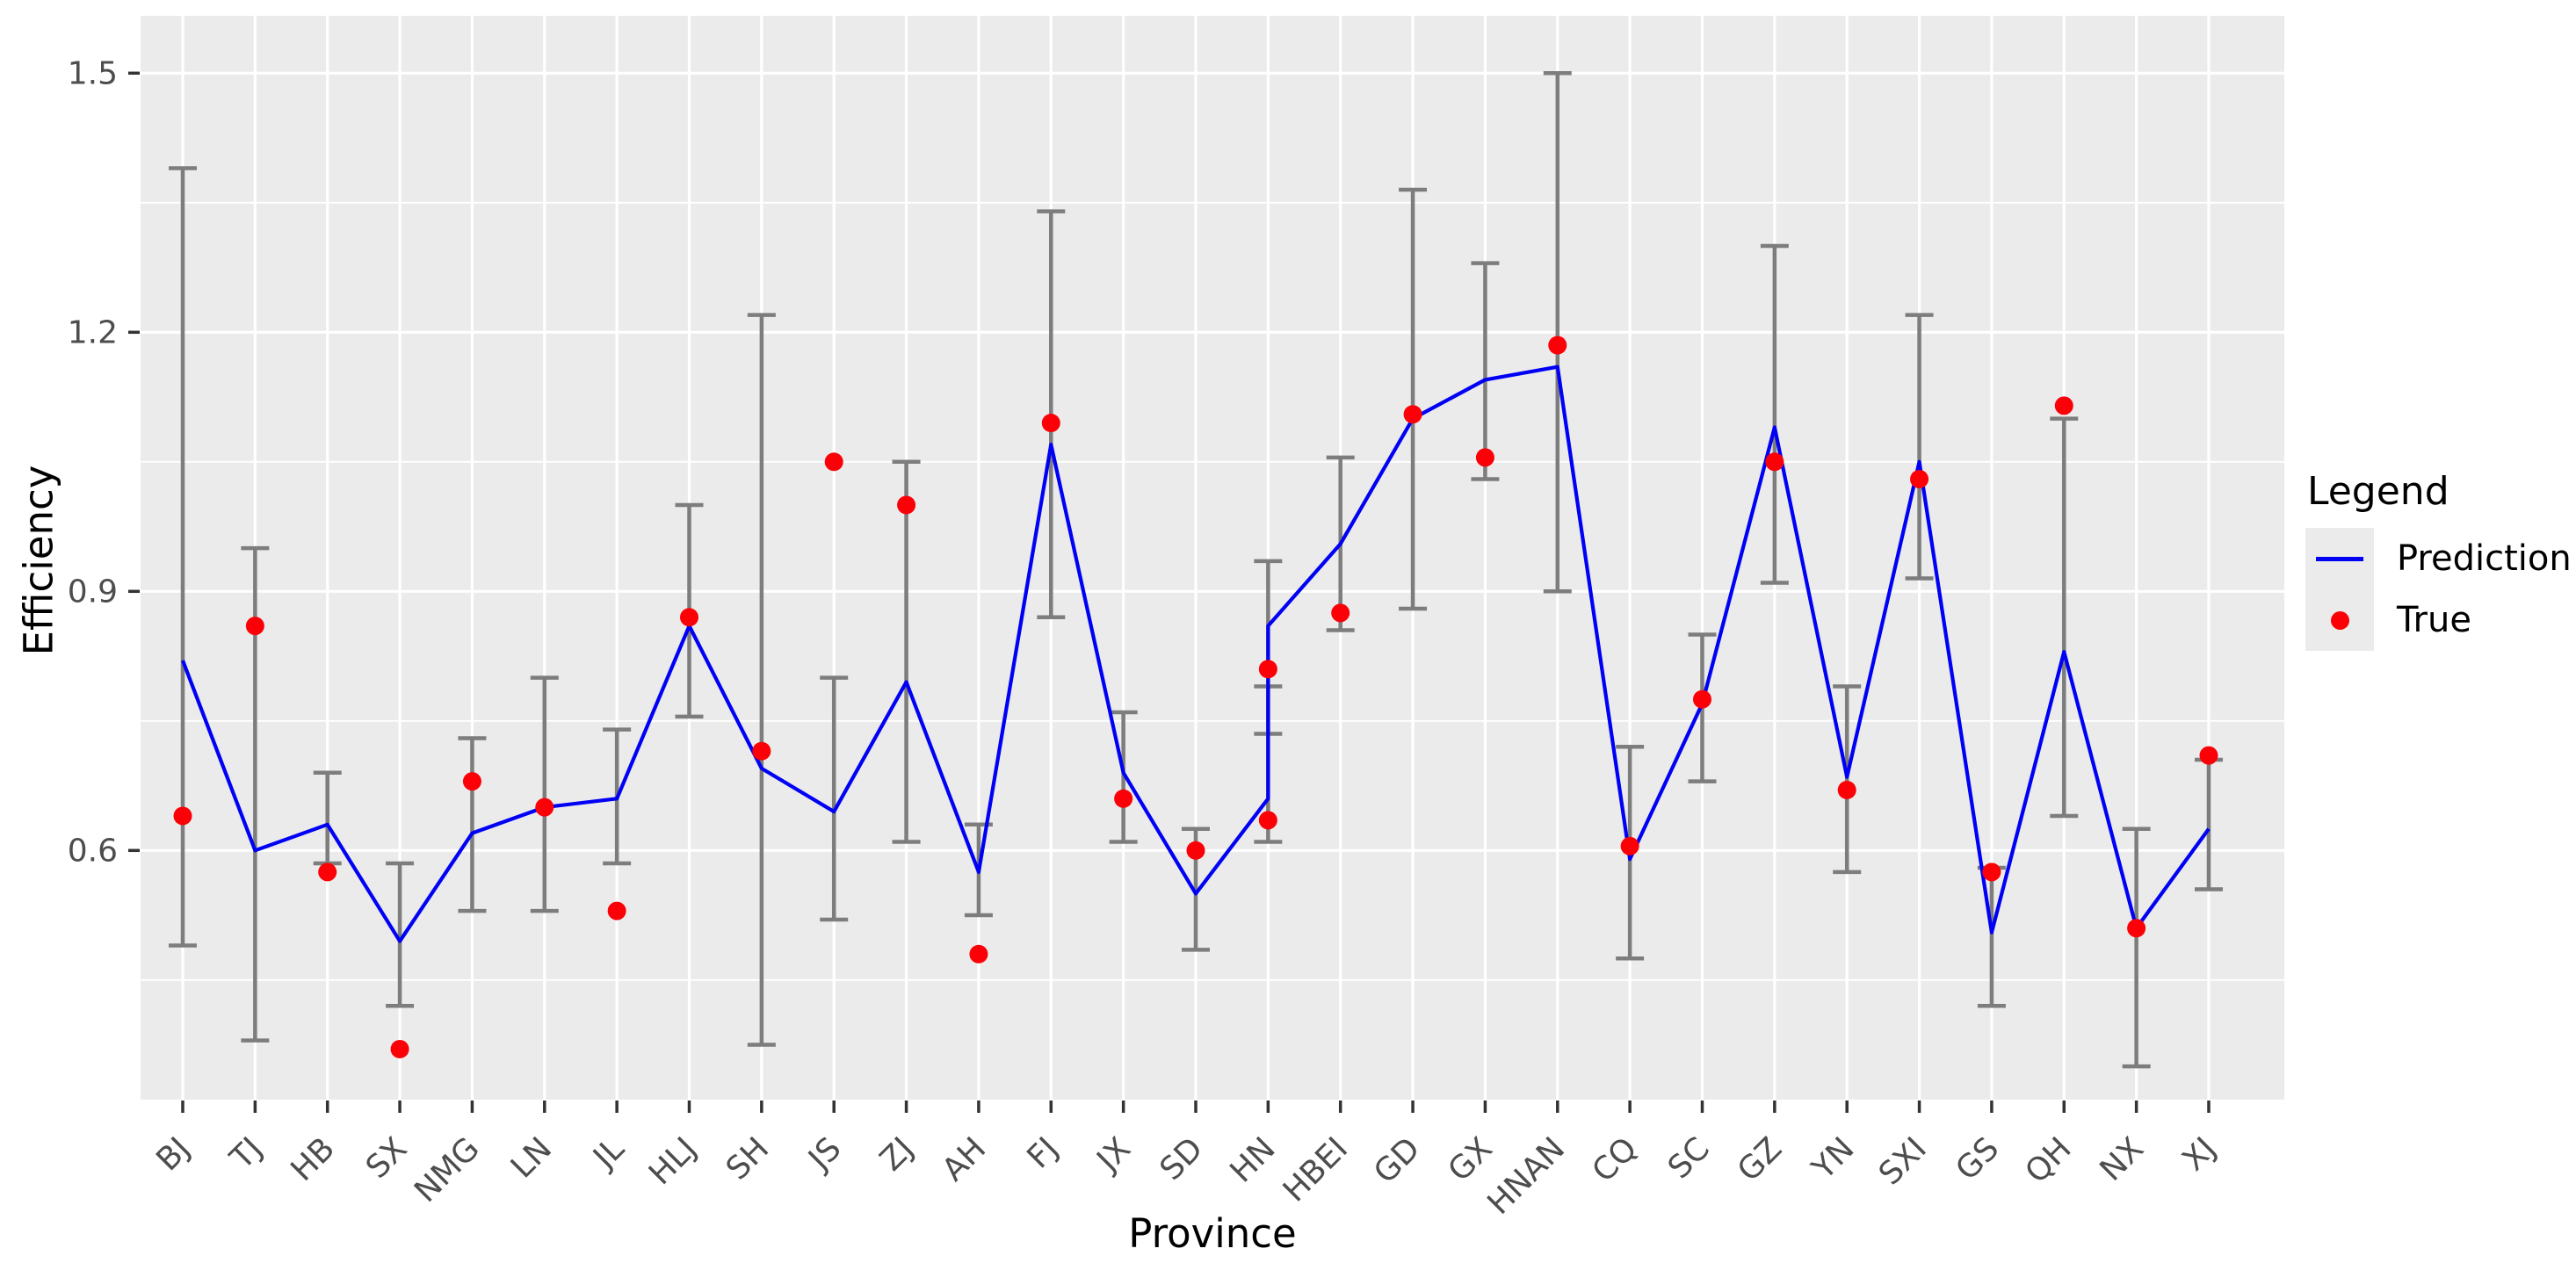  Describe the element at coordinates (1340, 613) in the screenshot. I see `true-point-HBEI` at that location.